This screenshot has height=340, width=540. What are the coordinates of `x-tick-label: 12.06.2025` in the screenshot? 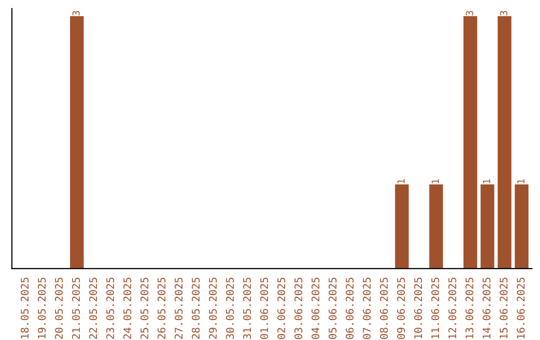 It's located at (452, 308).